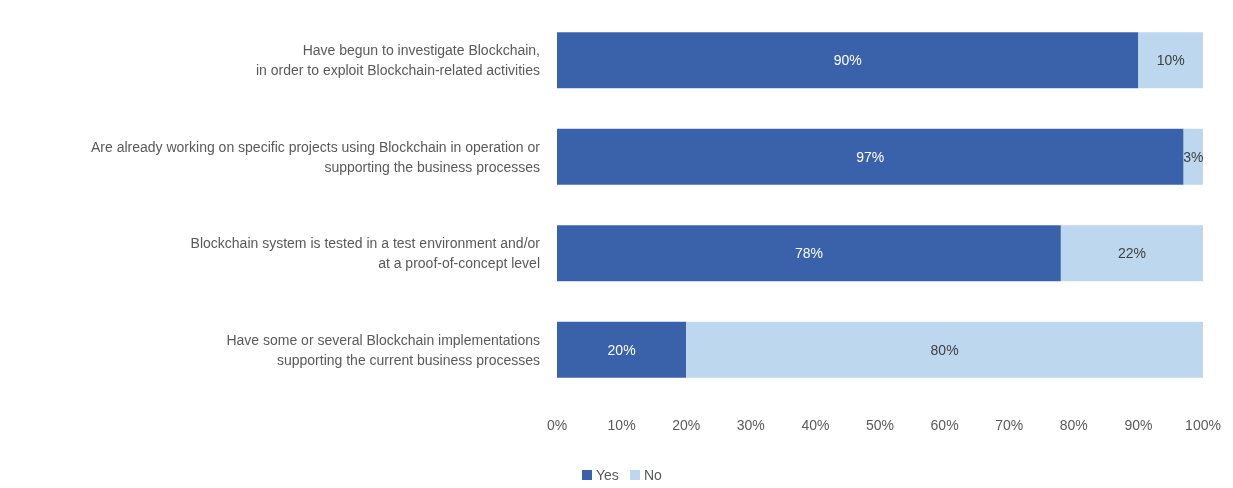 The height and width of the screenshot is (488, 1233). Describe the element at coordinates (365, 253) in the screenshot. I see `y-tick-label: Blockchain system is tested in a test environment and/or at a proof-of-concept level` at that location.